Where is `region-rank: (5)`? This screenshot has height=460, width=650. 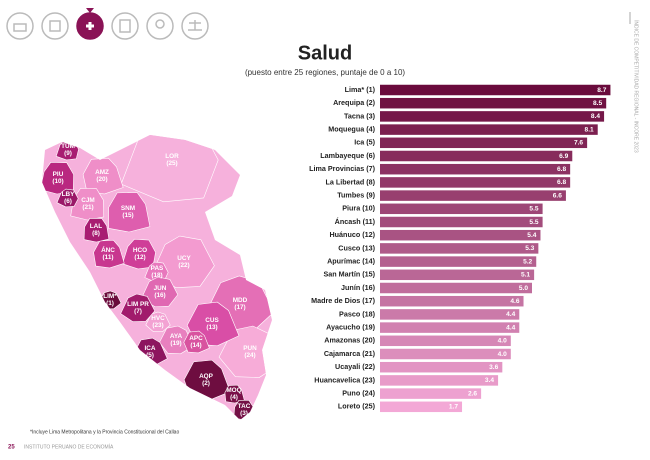
region-rank: (5) is located at coordinates (150, 355).